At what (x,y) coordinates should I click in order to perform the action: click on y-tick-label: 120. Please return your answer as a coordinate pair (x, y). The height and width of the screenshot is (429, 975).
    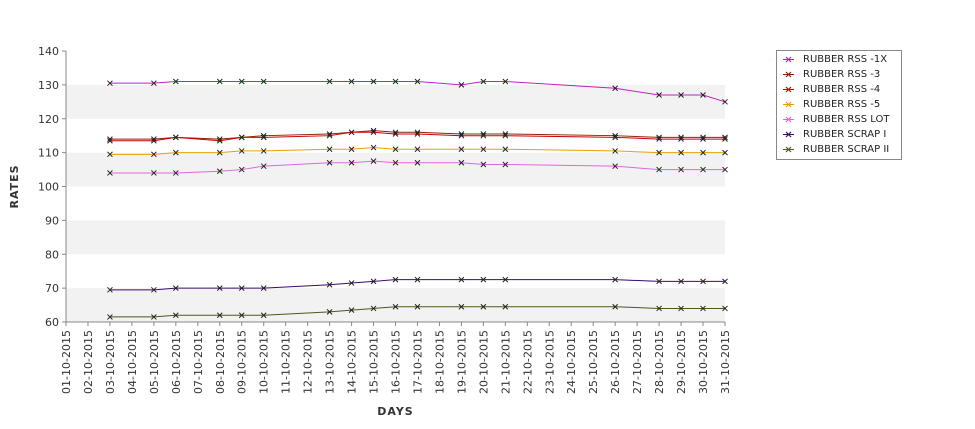
    Looking at the image, I should click on (48, 119).